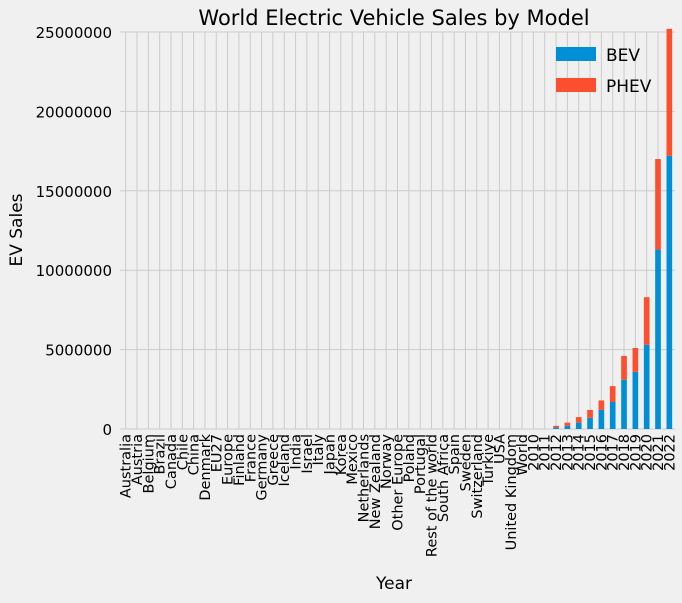 The height and width of the screenshot is (603, 682). What do you see at coordinates (74, 112) in the screenshot?
I see `y-tick-label: 20000000` at bounding box center [74, 112].